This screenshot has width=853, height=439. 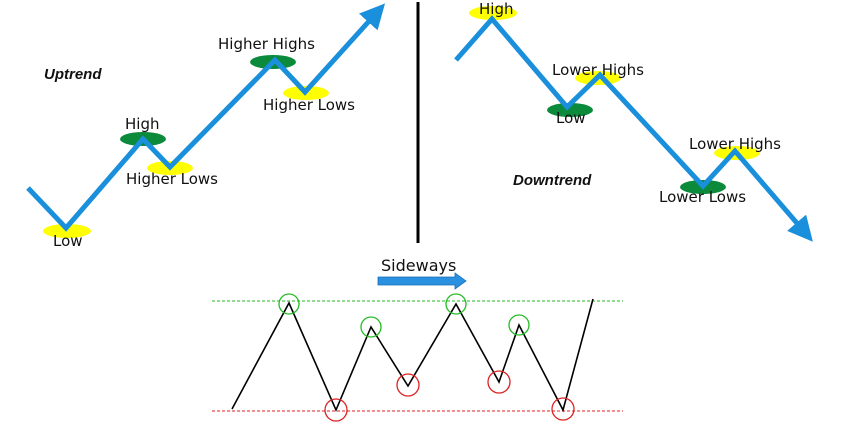 What do you see at coordinates (266, 44) in the screenshot?
I see `uptrend-higher-highs-label: Higher Highs` at bounding box center [266, 44].